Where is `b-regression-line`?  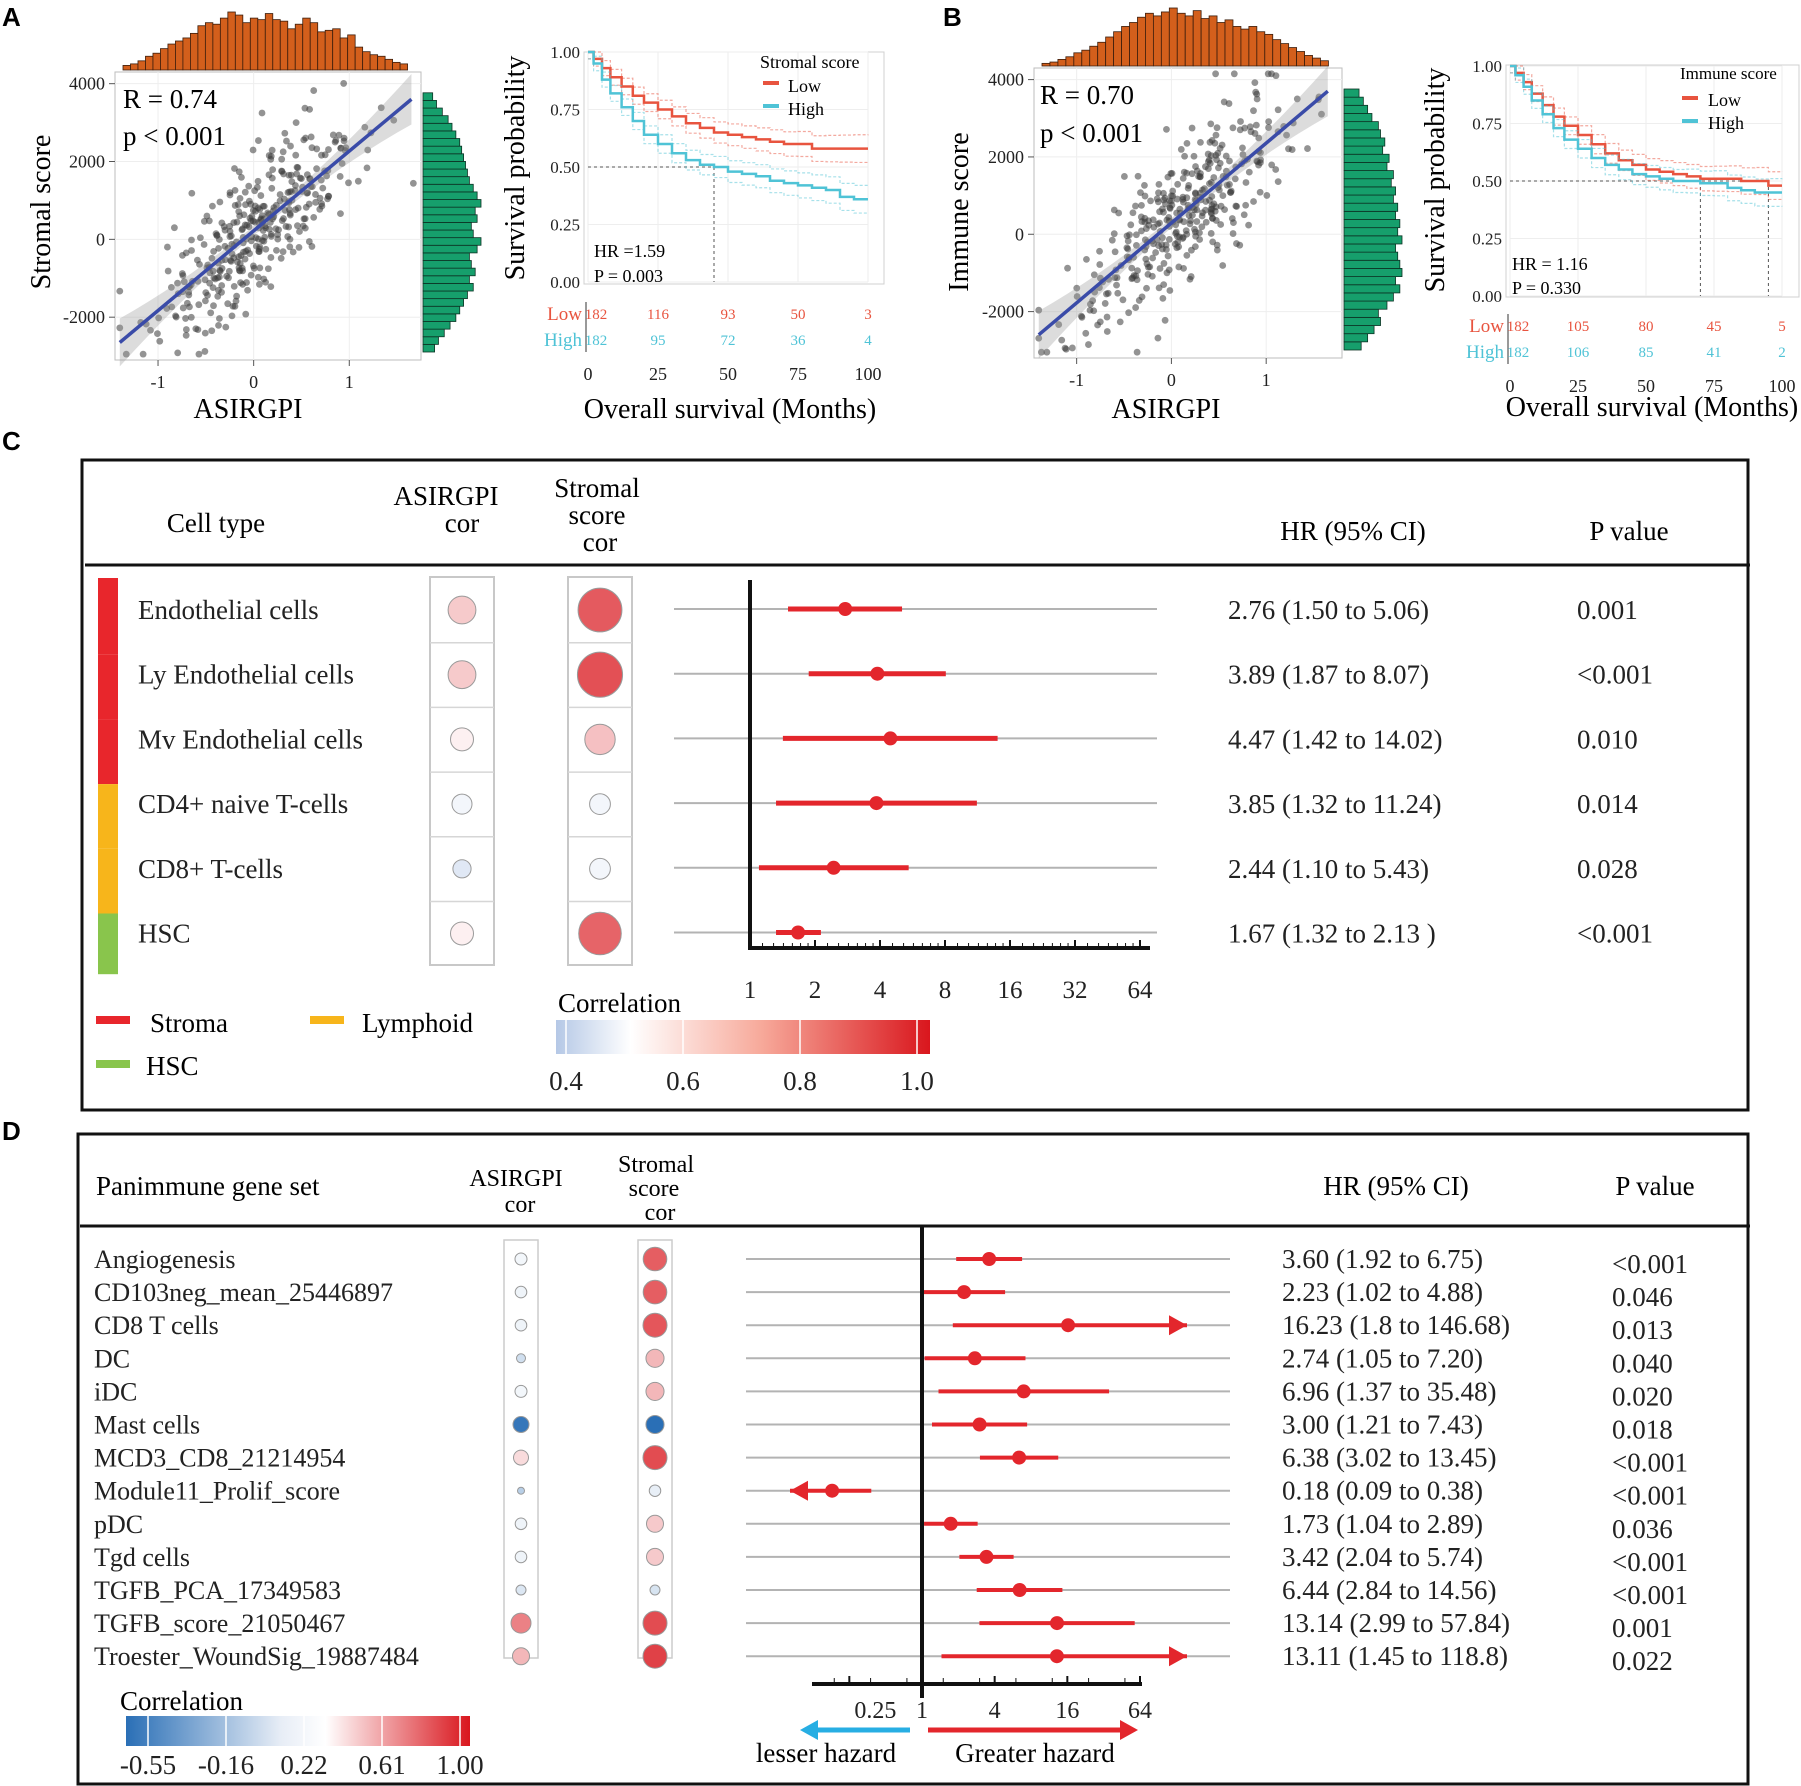 b-regression-line is located at coordinates (1183, 213).